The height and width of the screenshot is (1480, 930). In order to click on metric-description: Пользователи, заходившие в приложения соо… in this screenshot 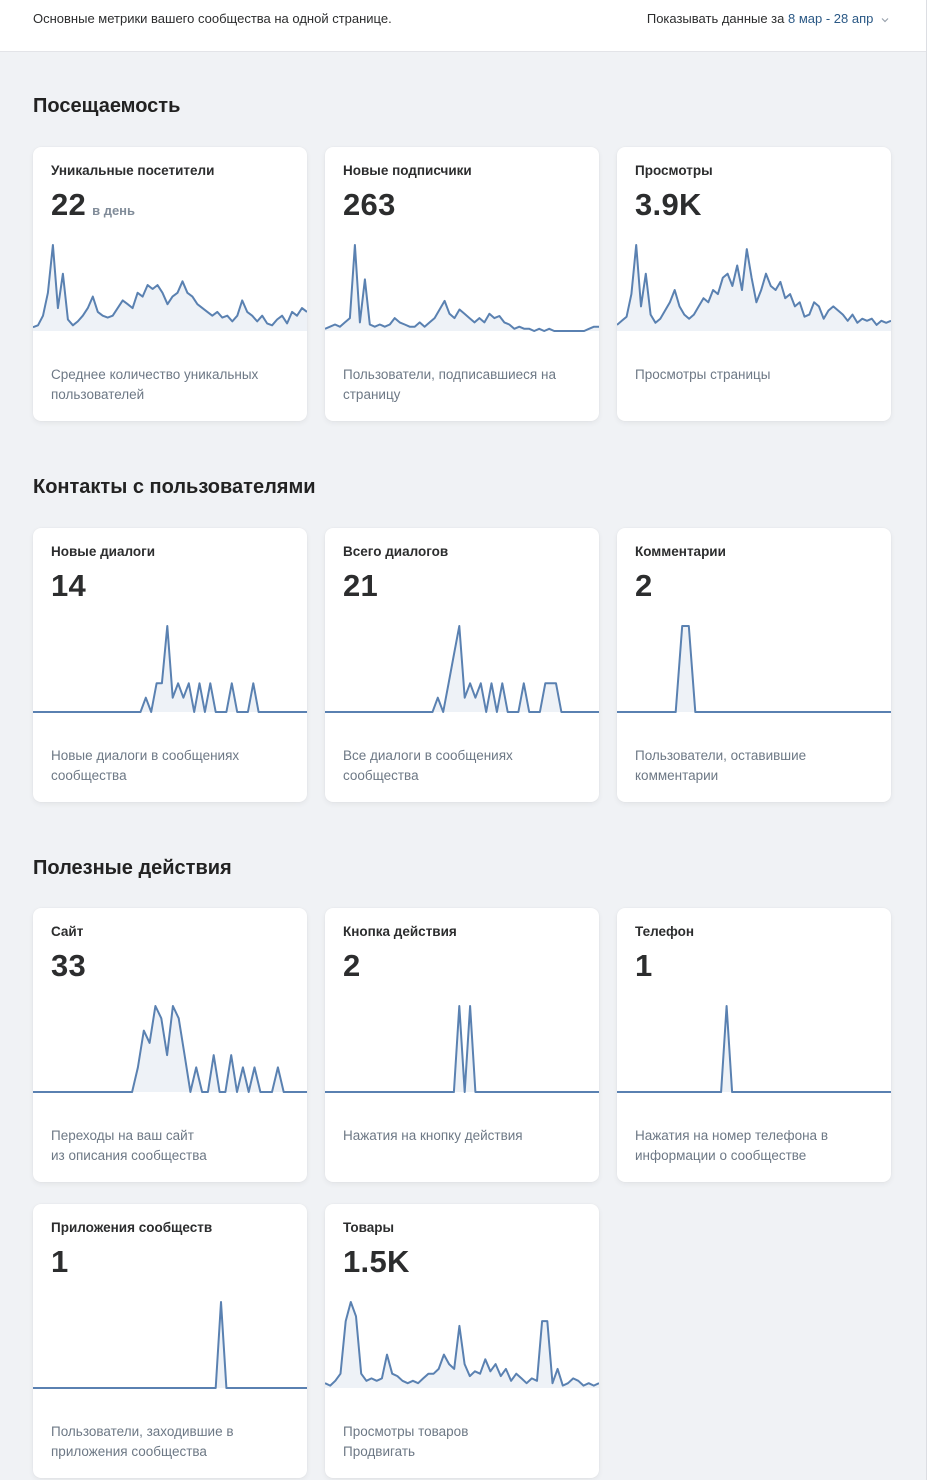, I will do `click(142, 1441)`.